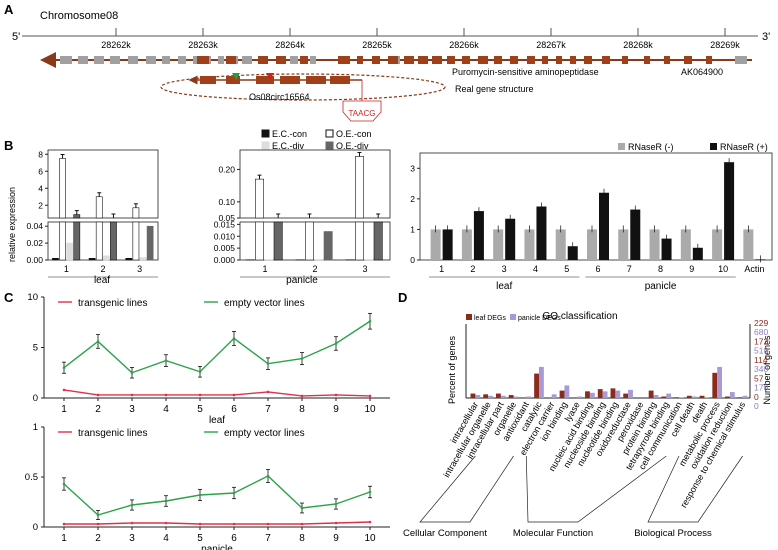 This screenshot has width=778, height=550. Describe the element at coordinates (504, 286) in the screenshot. I see `group-label: leaf` at that location.